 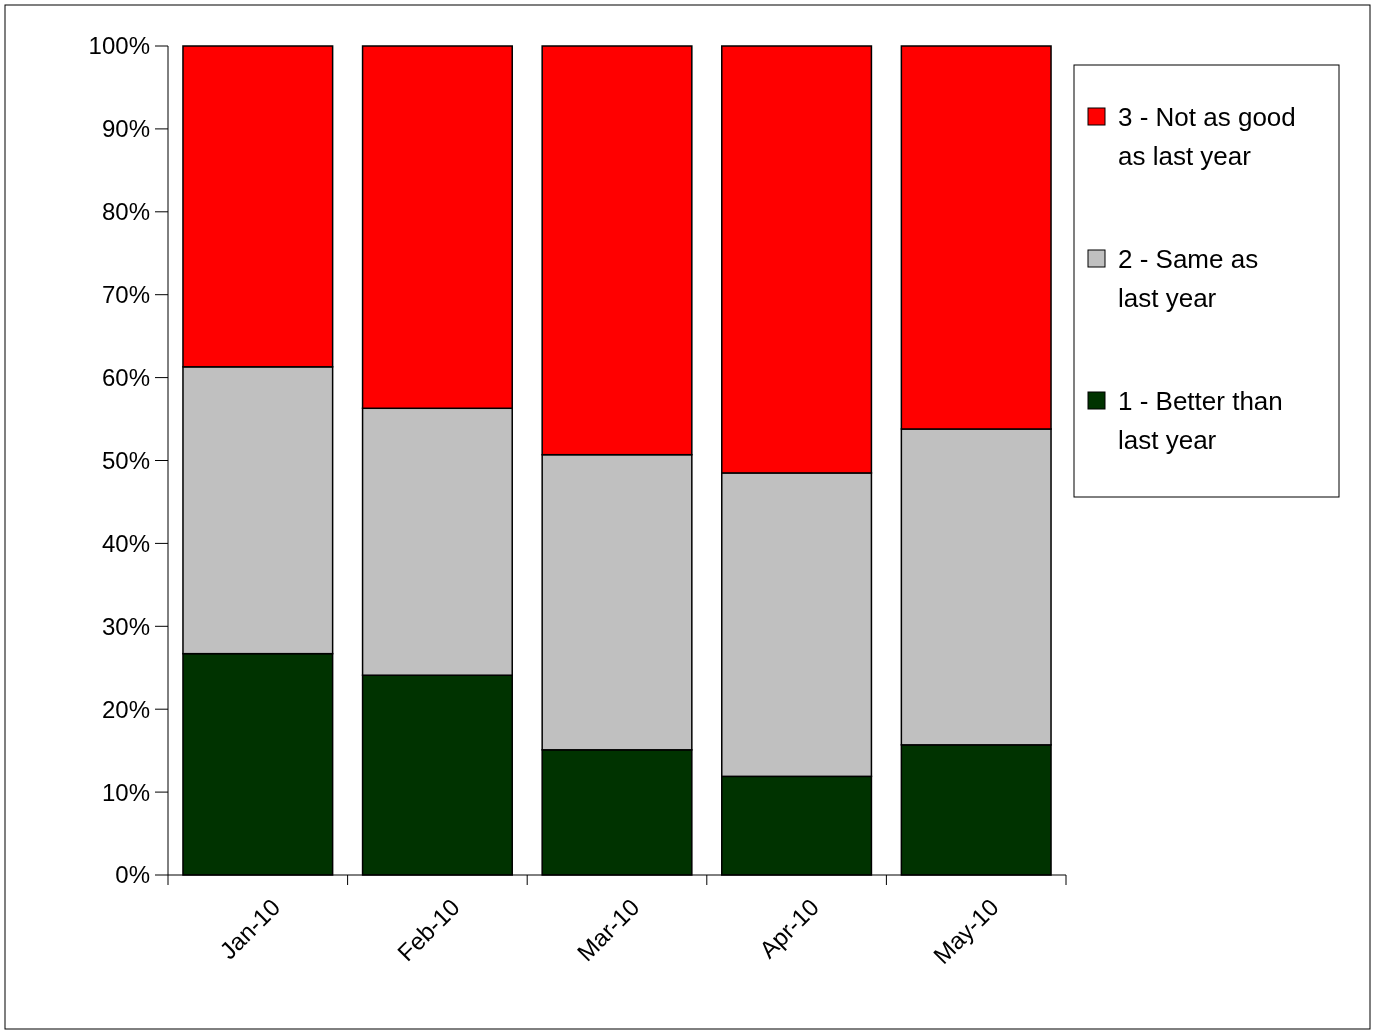 I want to click on y-tick-label: 30%, so click(x=125, y=626).